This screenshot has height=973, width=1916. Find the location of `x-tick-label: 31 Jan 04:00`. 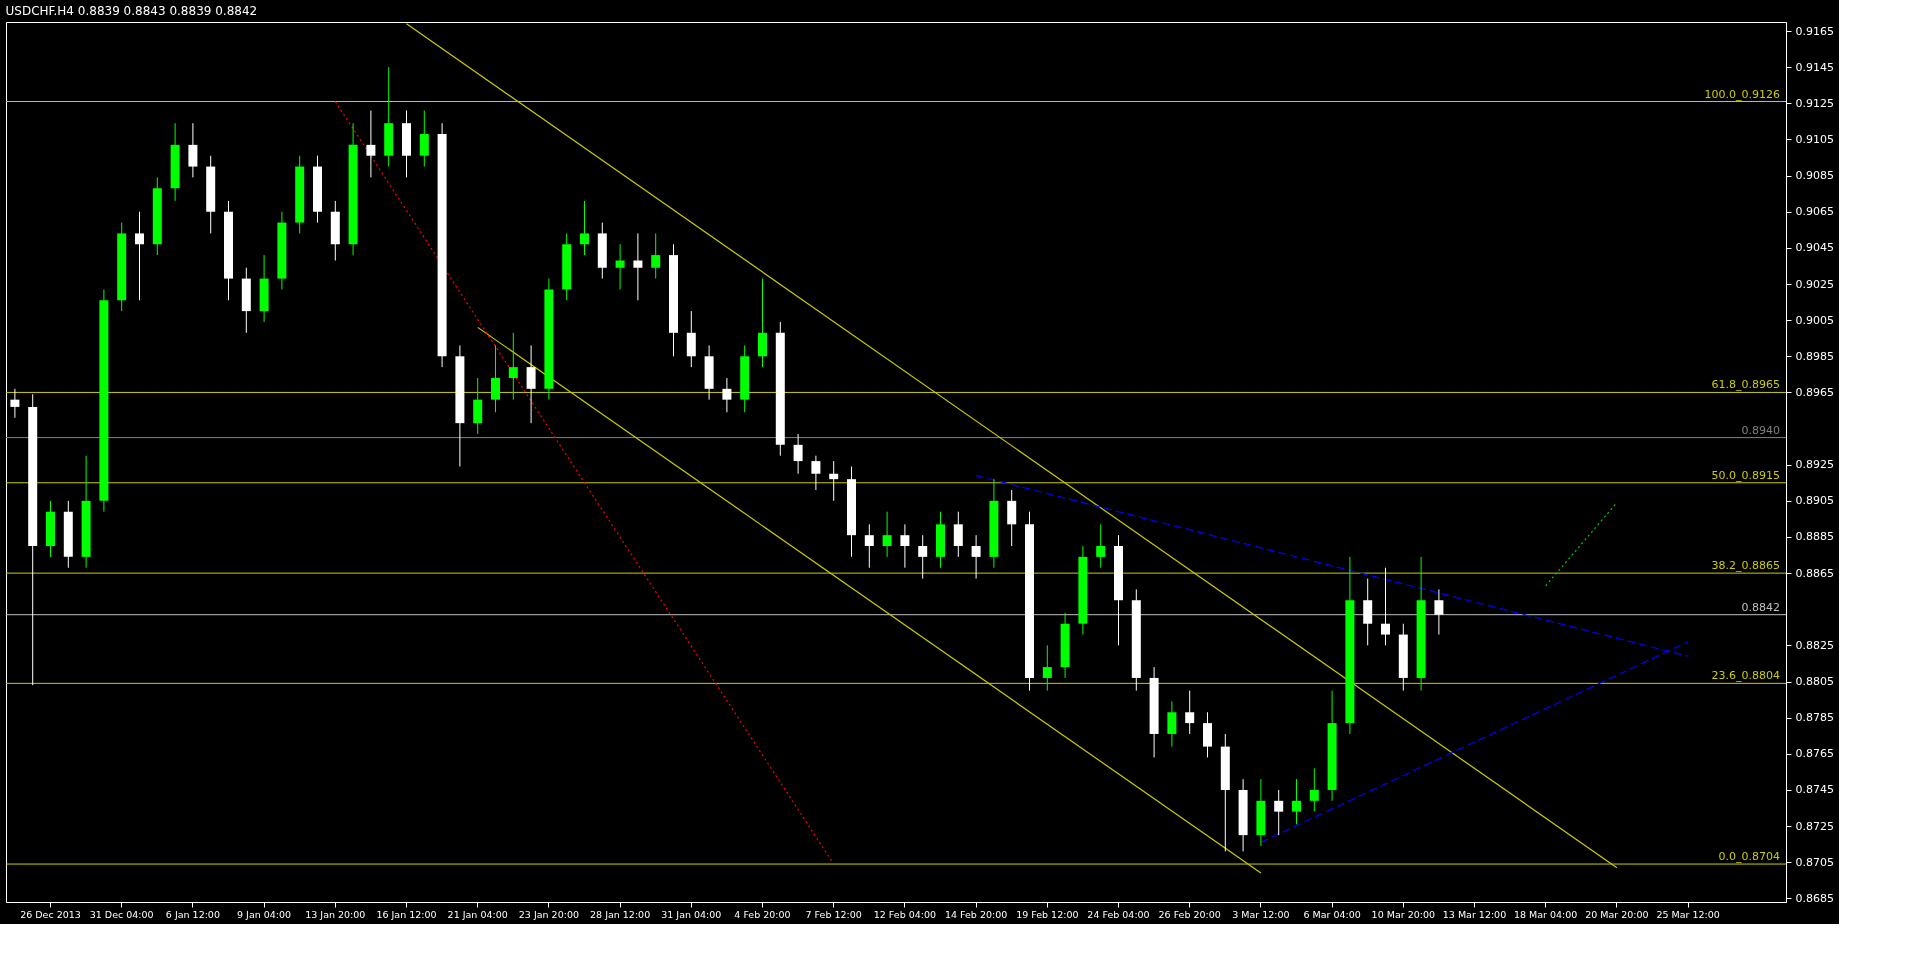

x-tick-label: 31 Jan 04:00 is located at coordinates (691, 914).